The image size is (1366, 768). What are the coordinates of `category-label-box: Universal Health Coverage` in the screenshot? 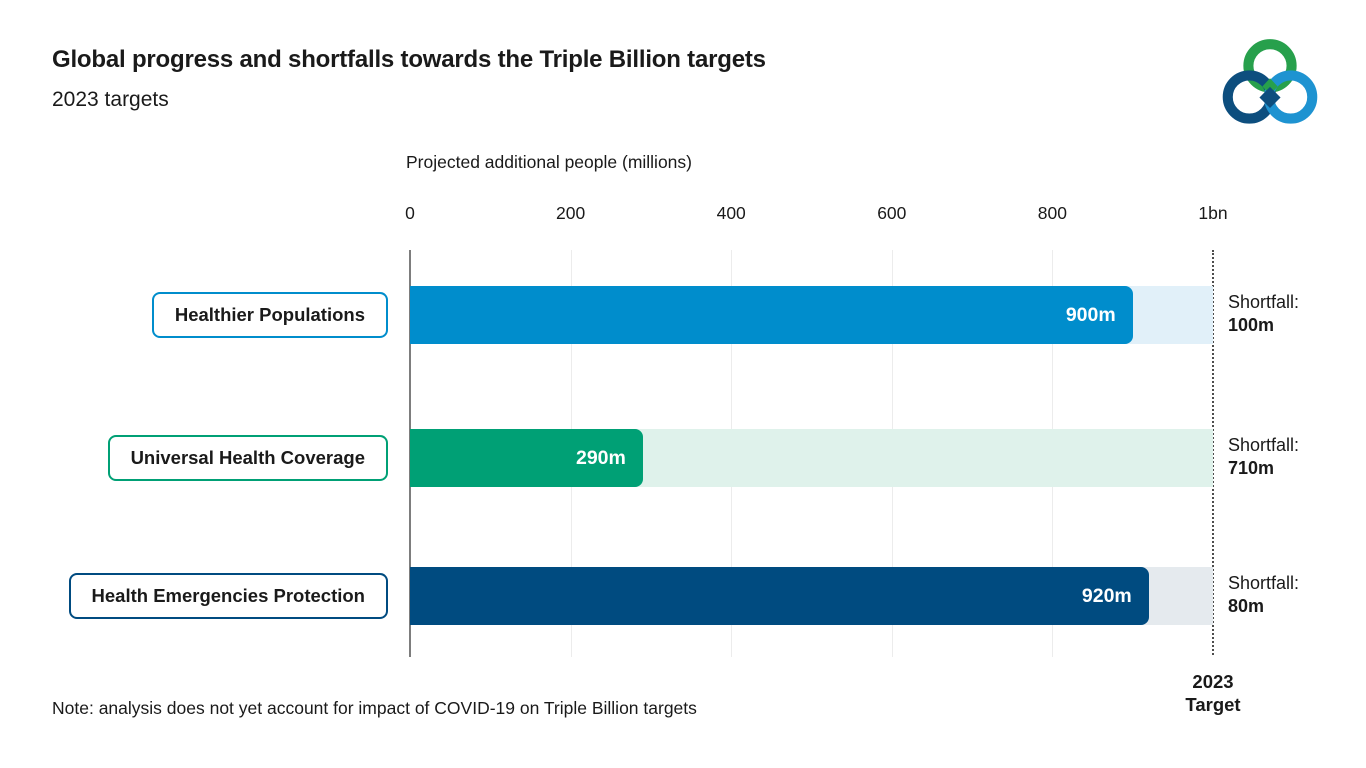 It's located at (247, 458).